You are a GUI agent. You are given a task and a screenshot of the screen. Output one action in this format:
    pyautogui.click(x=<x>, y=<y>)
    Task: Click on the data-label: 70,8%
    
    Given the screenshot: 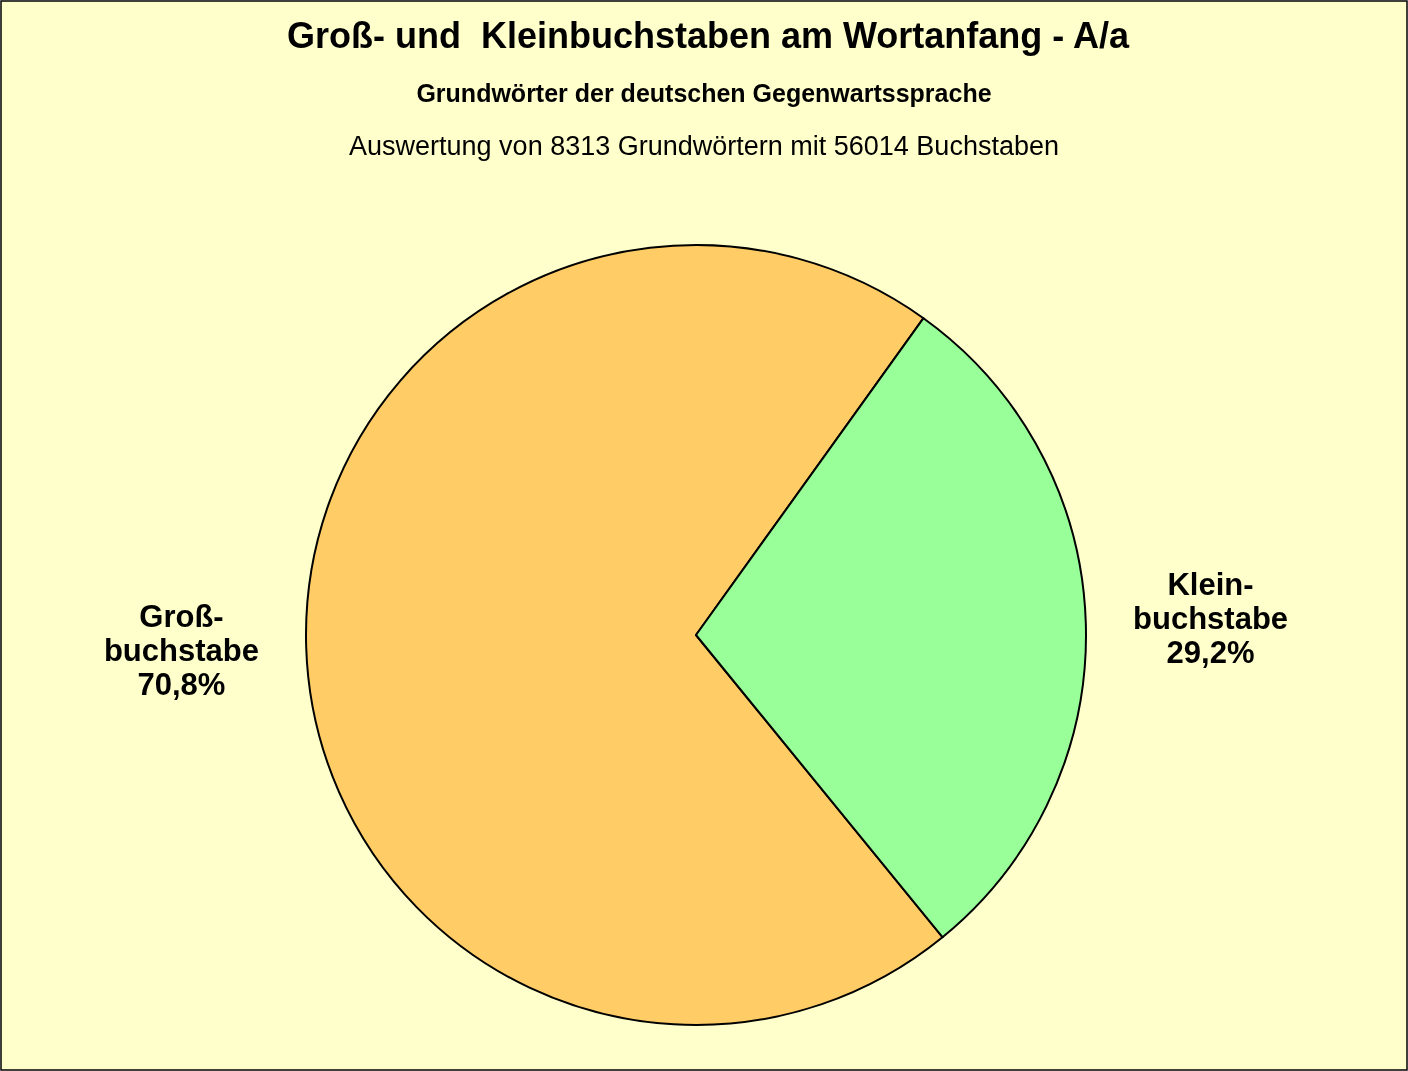 What is the action you would take?
    pyautogui.click(x=181, y=684)
    